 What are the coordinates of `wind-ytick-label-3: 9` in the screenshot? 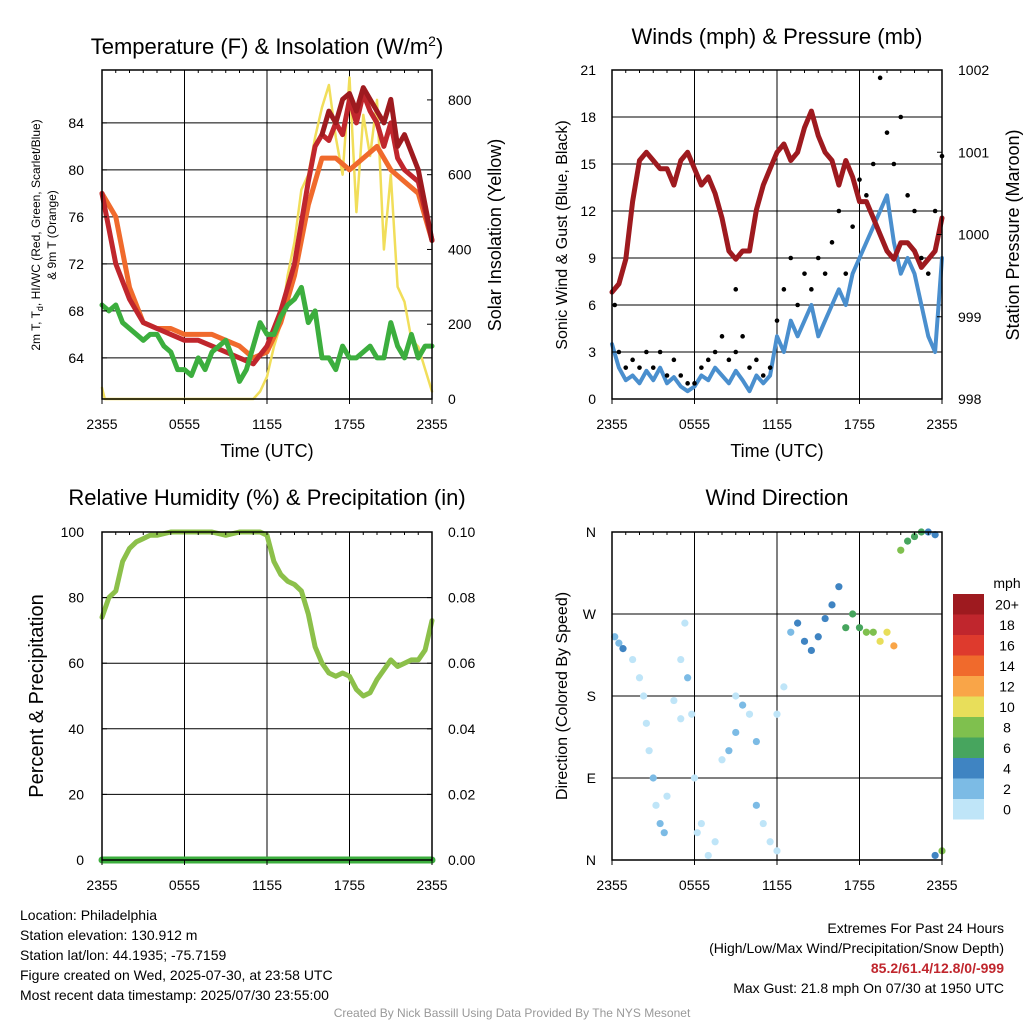 It's located at (592, 258).